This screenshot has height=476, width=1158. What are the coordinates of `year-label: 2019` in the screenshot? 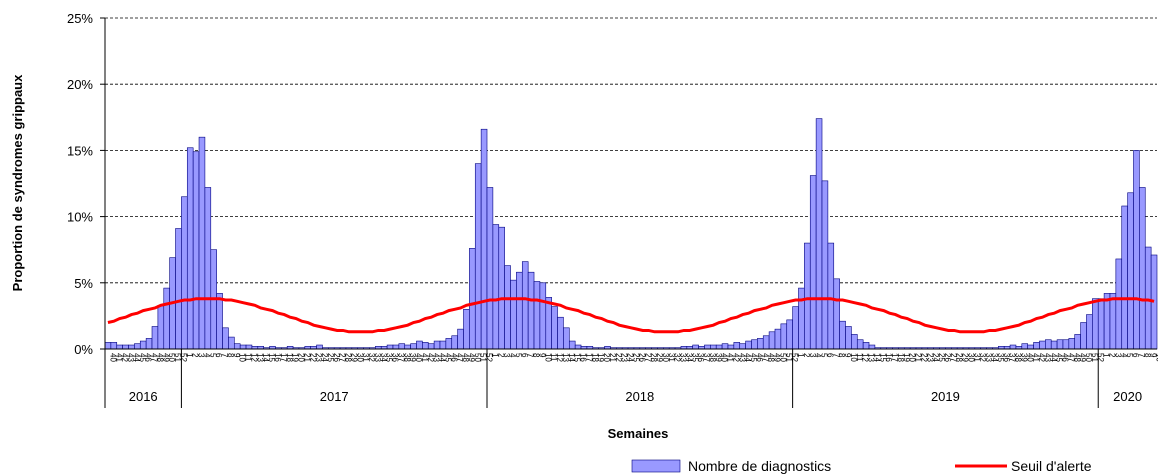 It's located at (945, 396).